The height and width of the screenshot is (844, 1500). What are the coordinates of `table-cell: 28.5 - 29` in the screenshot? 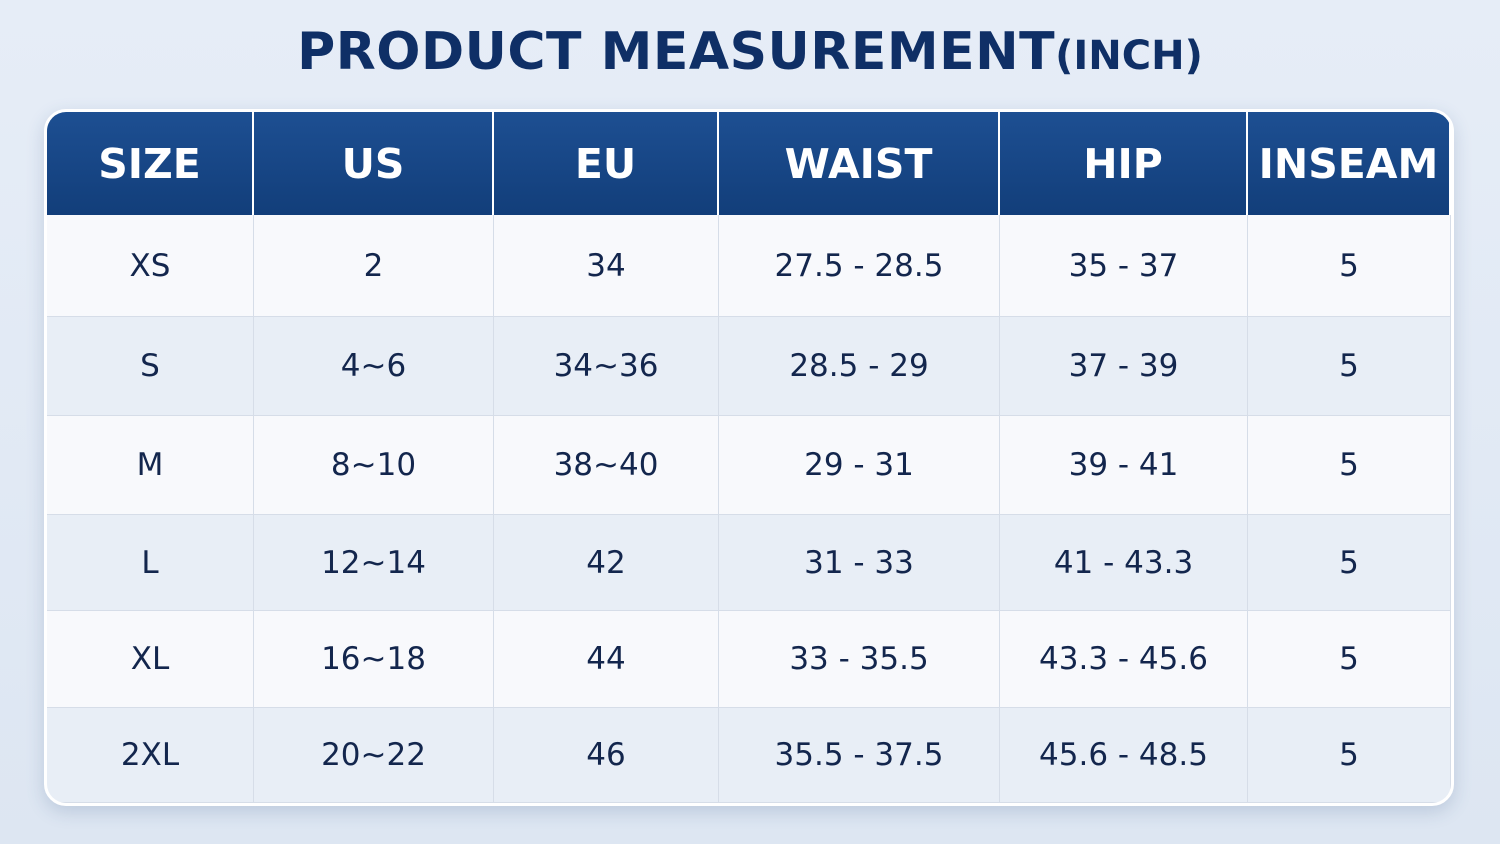 It's located at (859, 366).